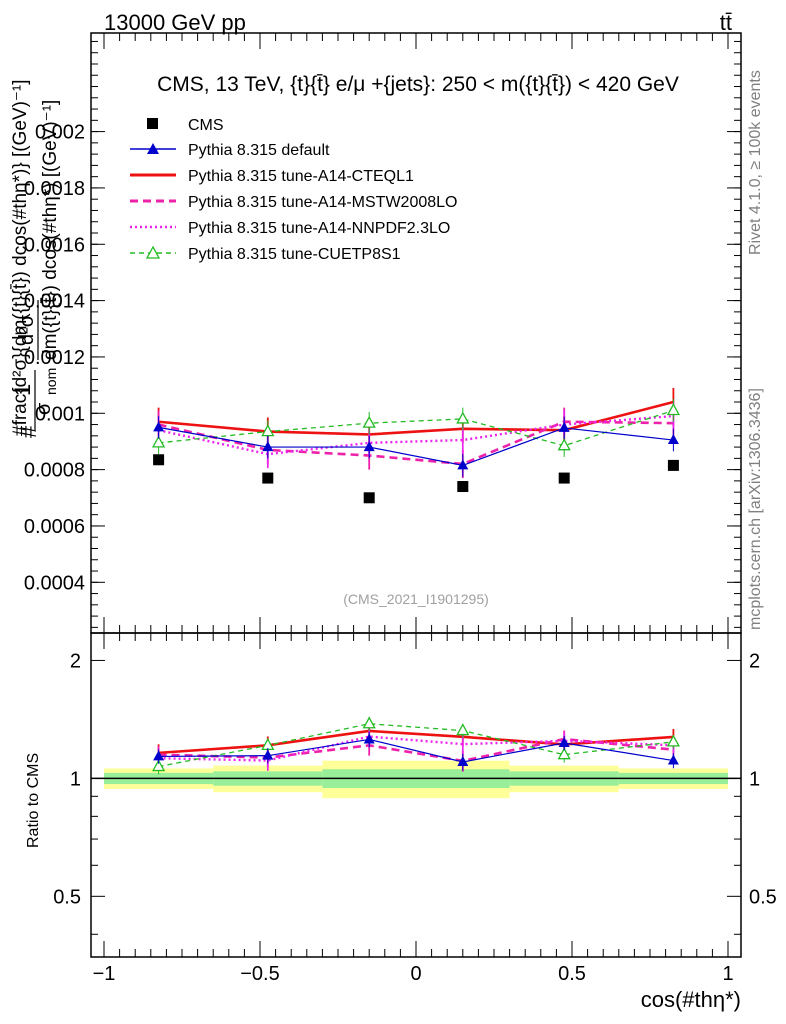  What do you see at coordinates (152, 123) in the screenshot?
I see `legend-marker-cms` at bounding box center [152, 123].